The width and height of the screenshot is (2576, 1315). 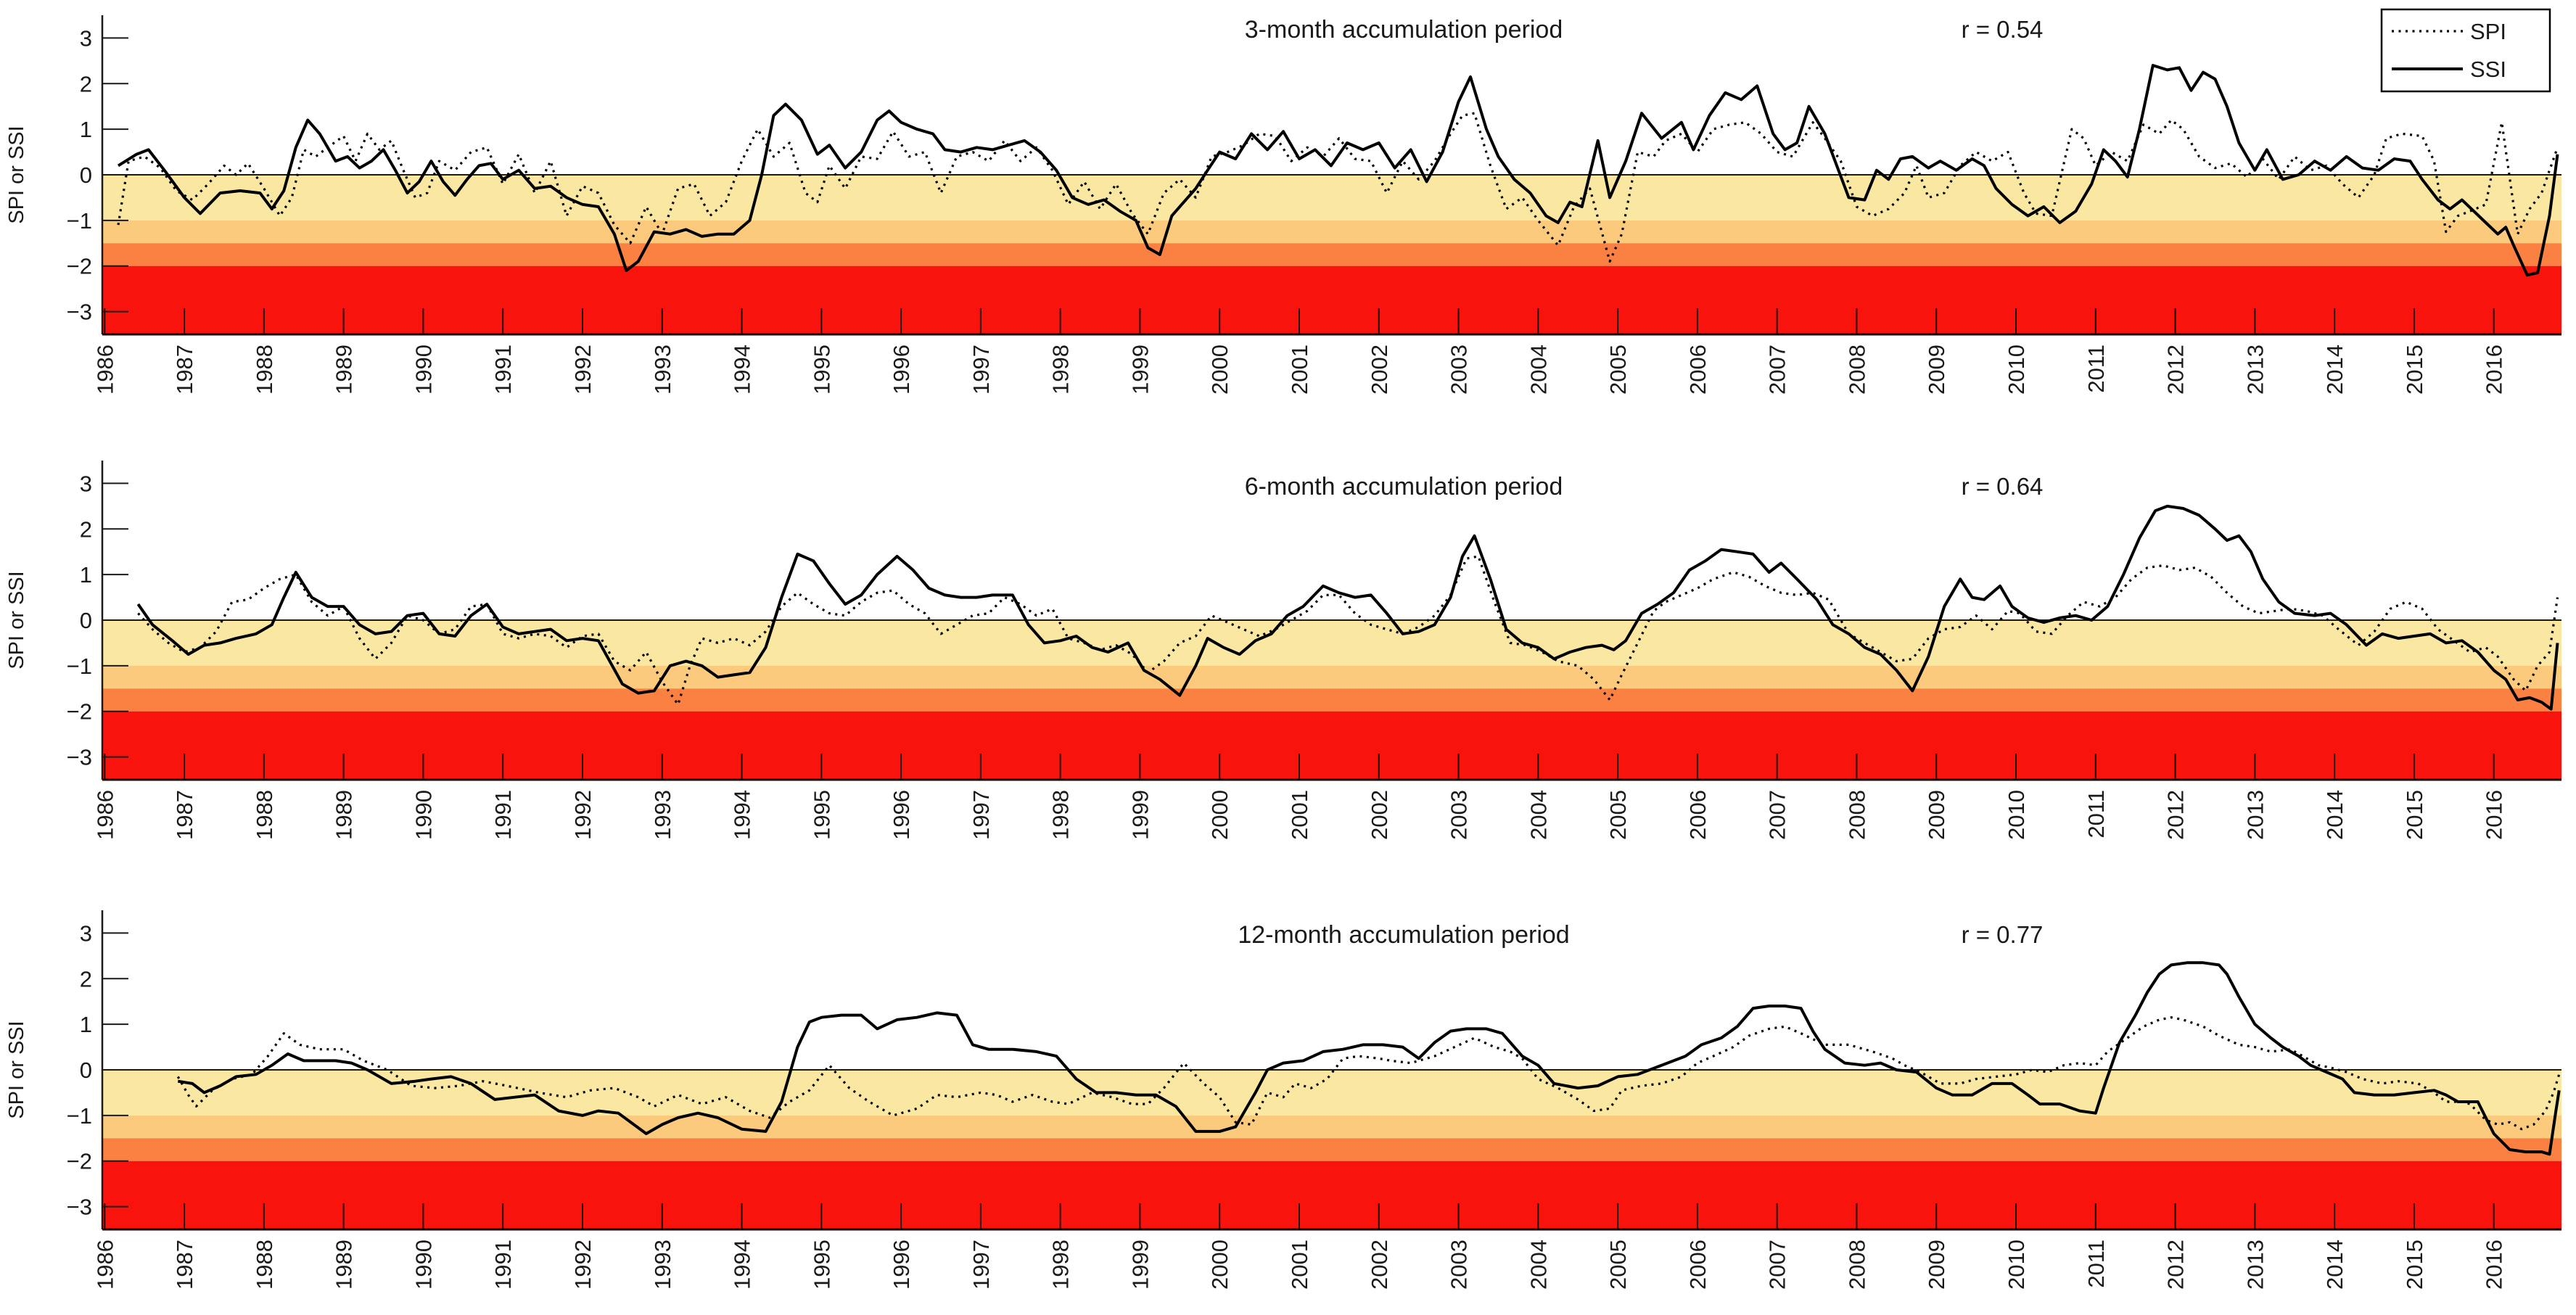 What do you see at coordinates (2096, 369) in the screenshot?
I see `x-tick-label: 2011` at bounding box center [2096, 369].